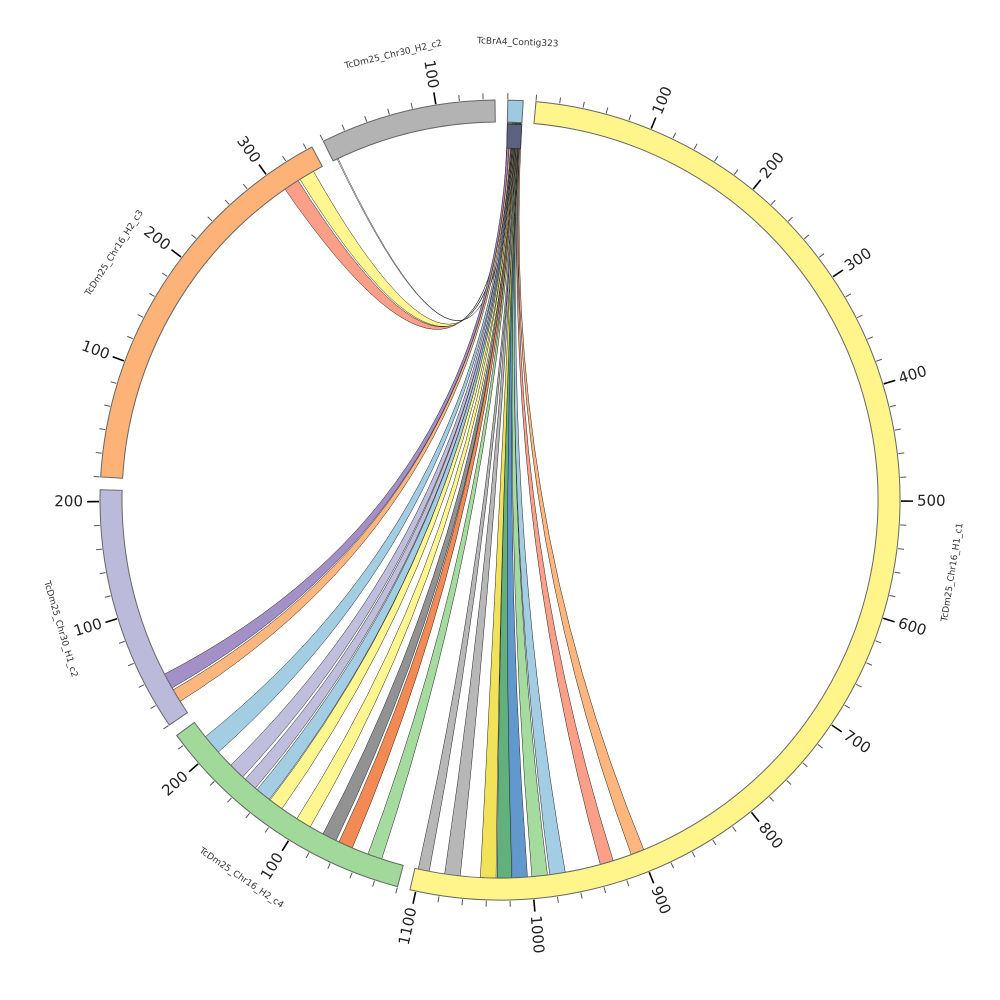  Describe the element at coordinates (537, 935) in the screenshot. I see `tick-label: 1000` at that location.